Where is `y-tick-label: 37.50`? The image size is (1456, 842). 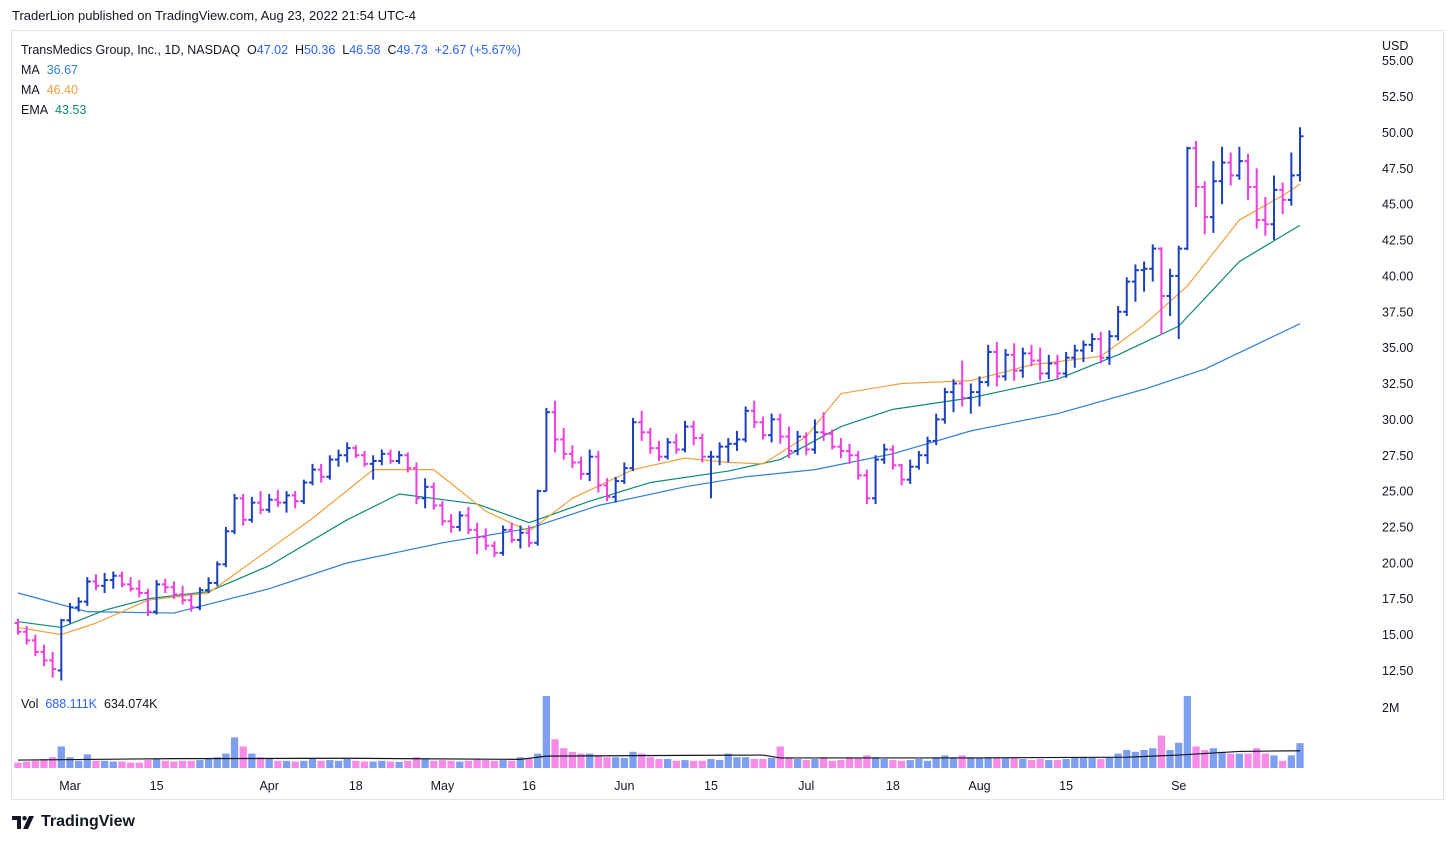
y-tick-label: 37.50 is located at coordinates (1397, 312).